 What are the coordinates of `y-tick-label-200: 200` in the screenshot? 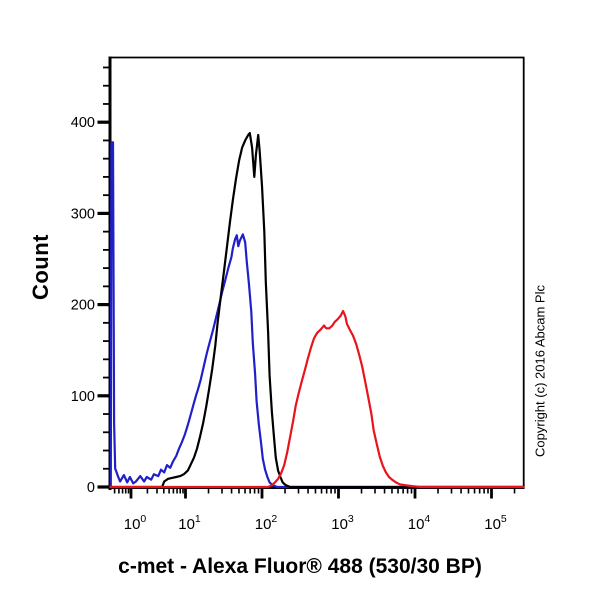 It's located at (83, 306).